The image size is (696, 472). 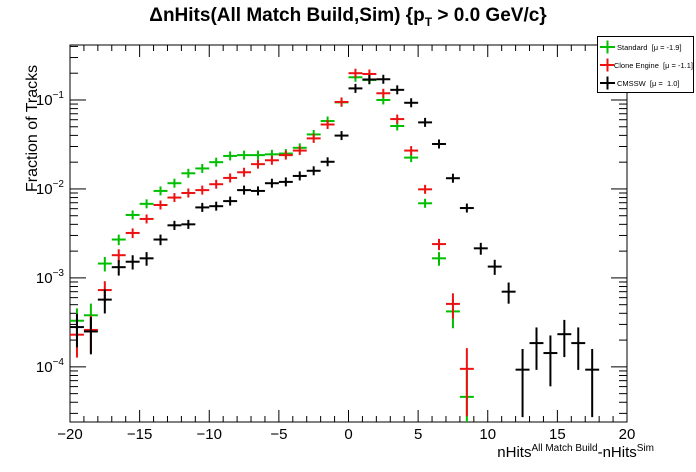 What do you see at coordinates (649, 47) in the screenshot?
I see `legend-label-standard: Standard [μ = -1.9]` at bounding box center [649, 47].